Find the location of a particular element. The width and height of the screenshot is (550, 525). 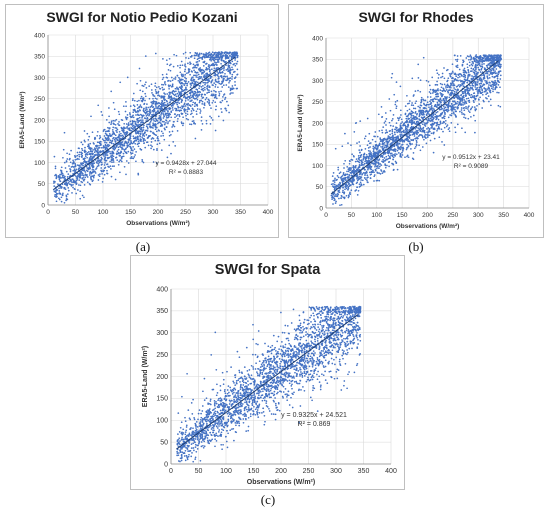

y-axis-title: ERA5-Land (W/m²) is located at coordinates (300, 122).